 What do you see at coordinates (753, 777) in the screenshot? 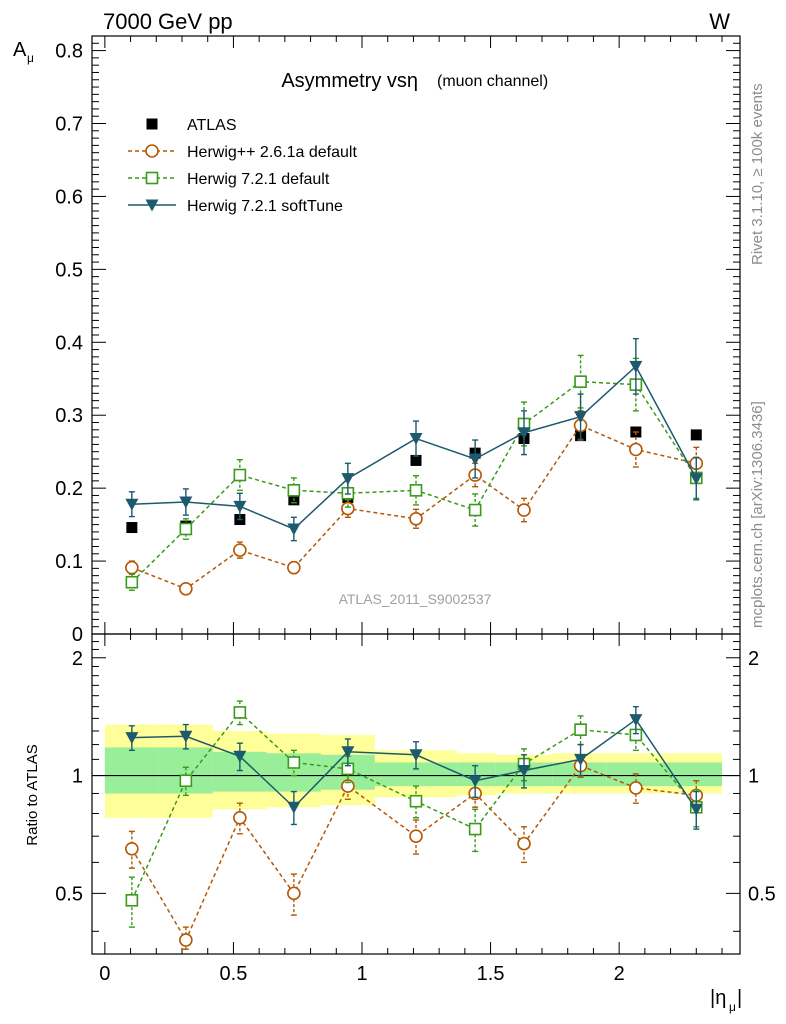
I see `ratio-y-tick-label-right: 1` at bounding box center [753, 777].